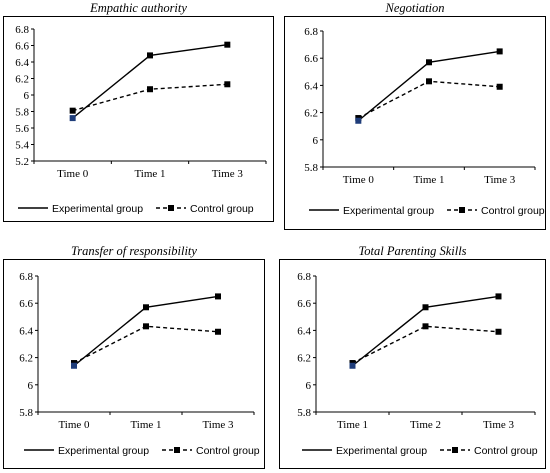  I want to click on chart-title: Negotiation, so click(415, 8).